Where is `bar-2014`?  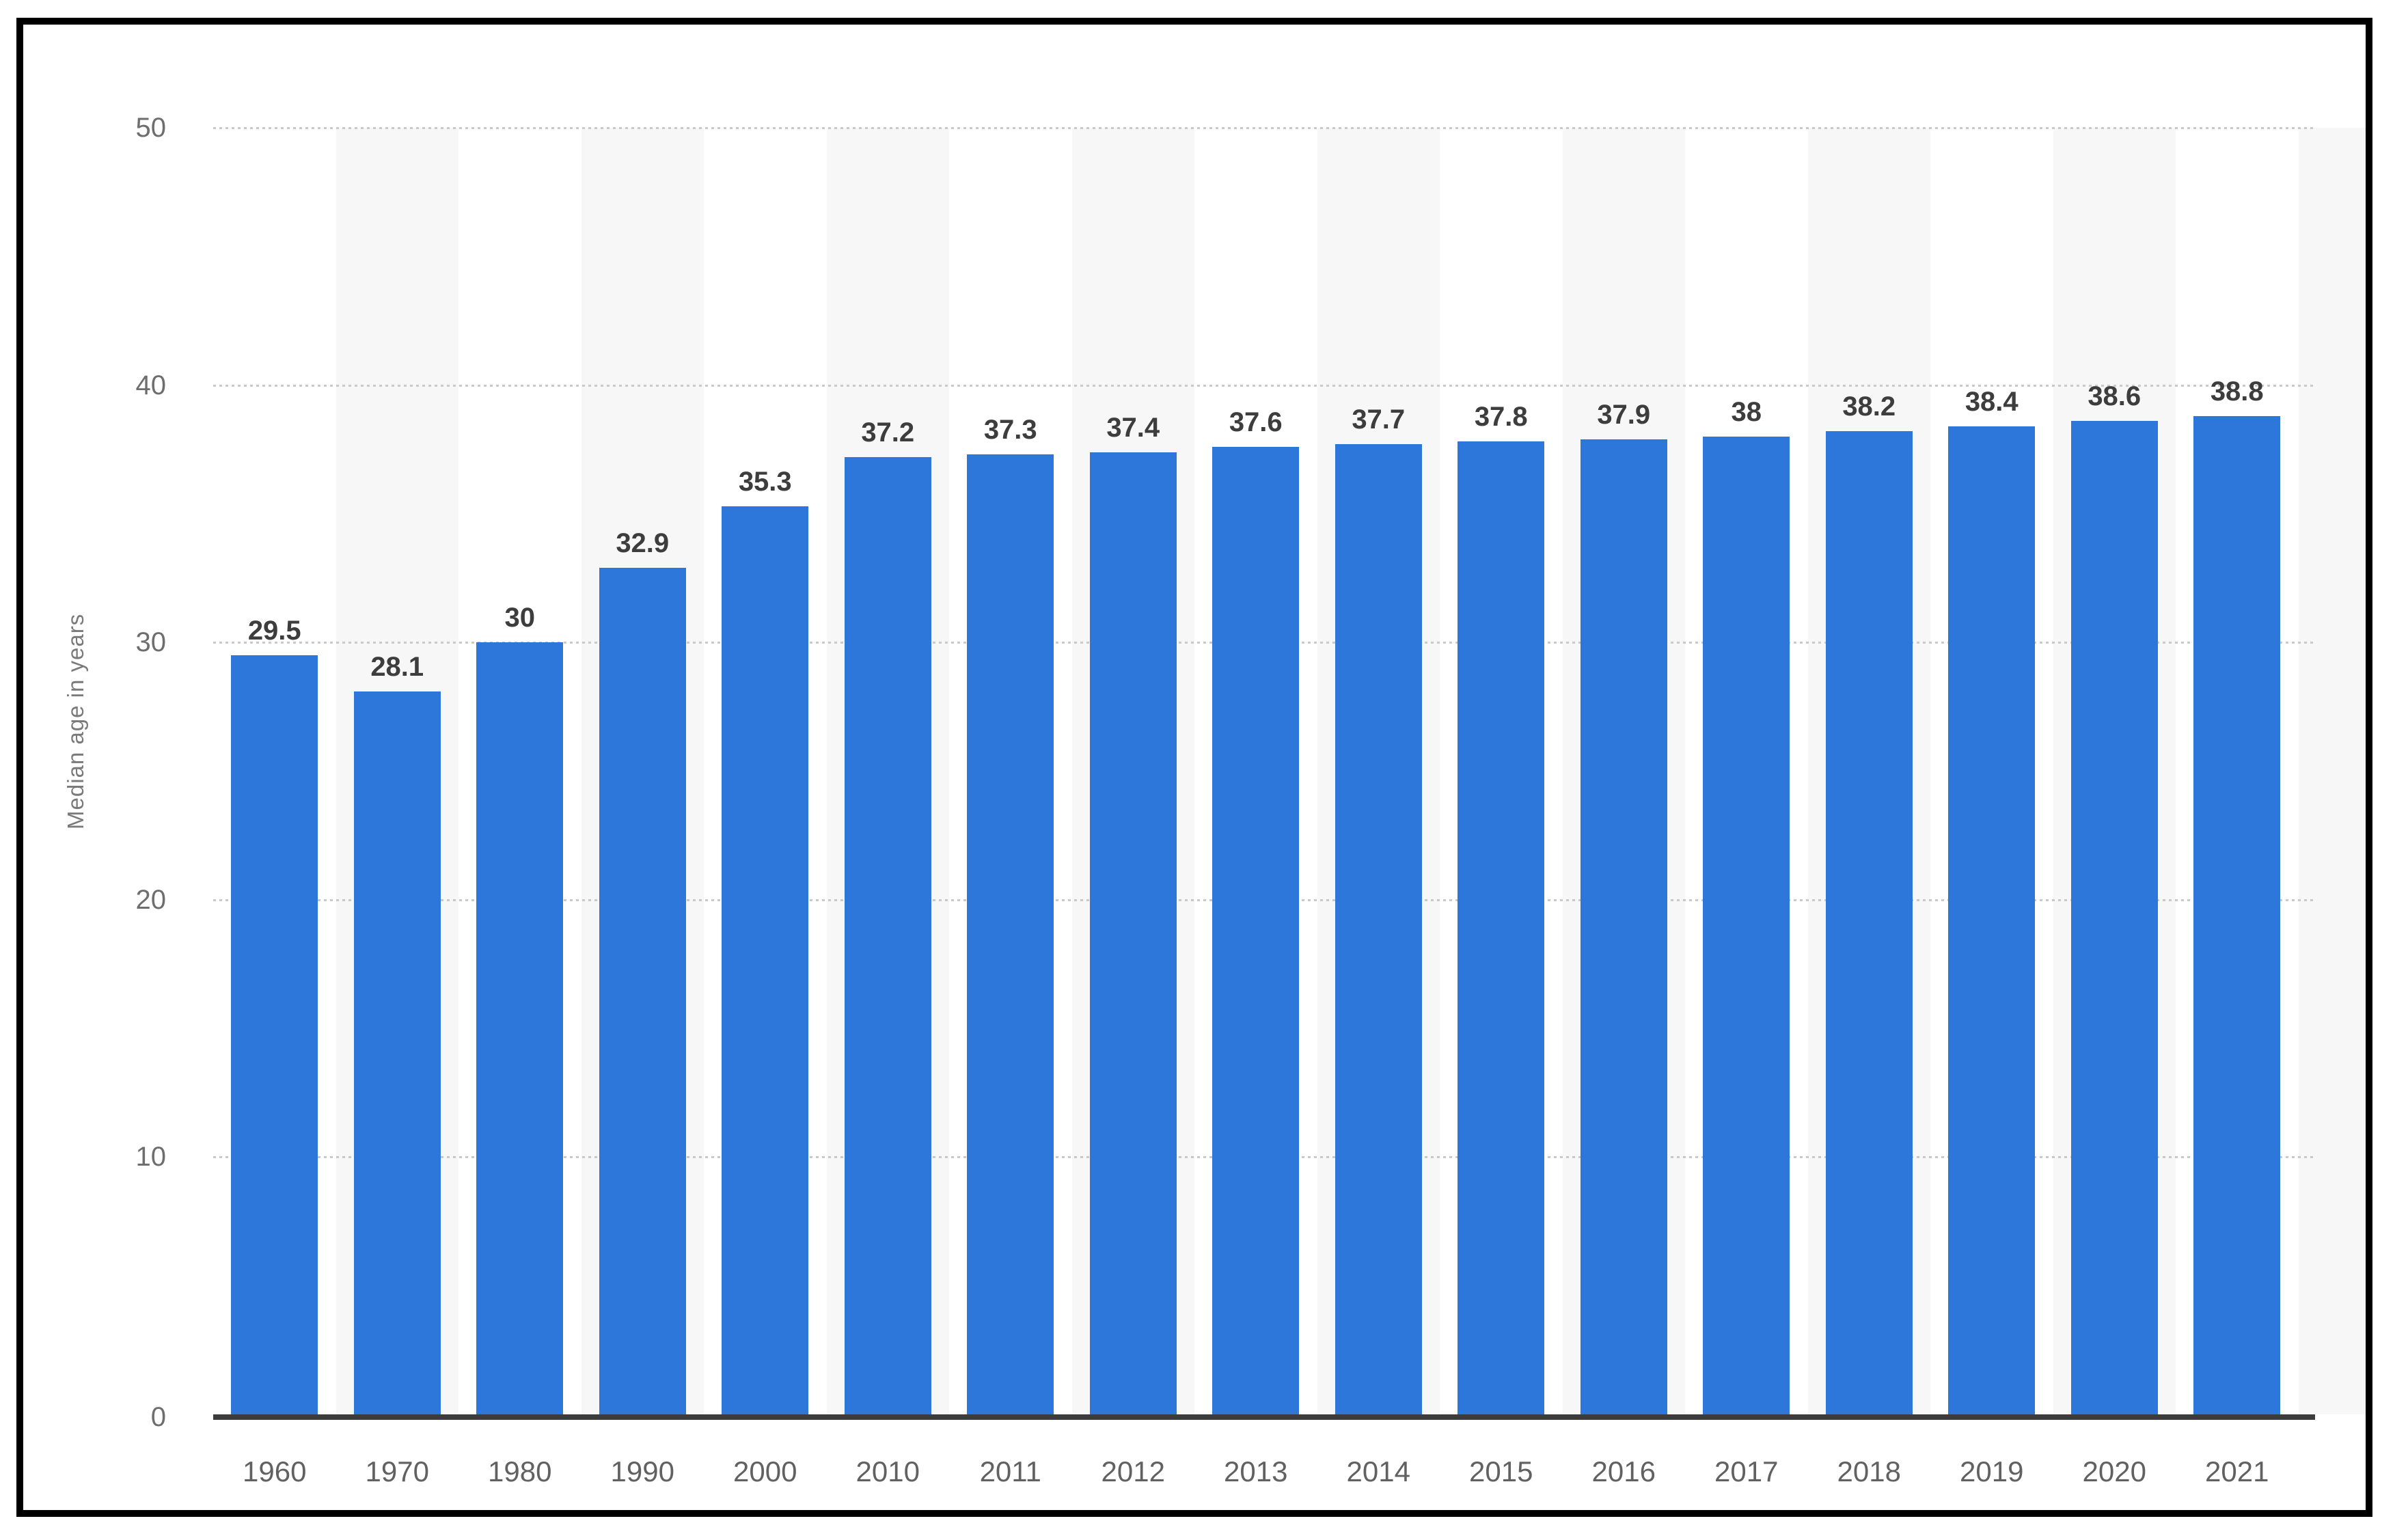
bar-2014 is located at coordinates (1379, 929).